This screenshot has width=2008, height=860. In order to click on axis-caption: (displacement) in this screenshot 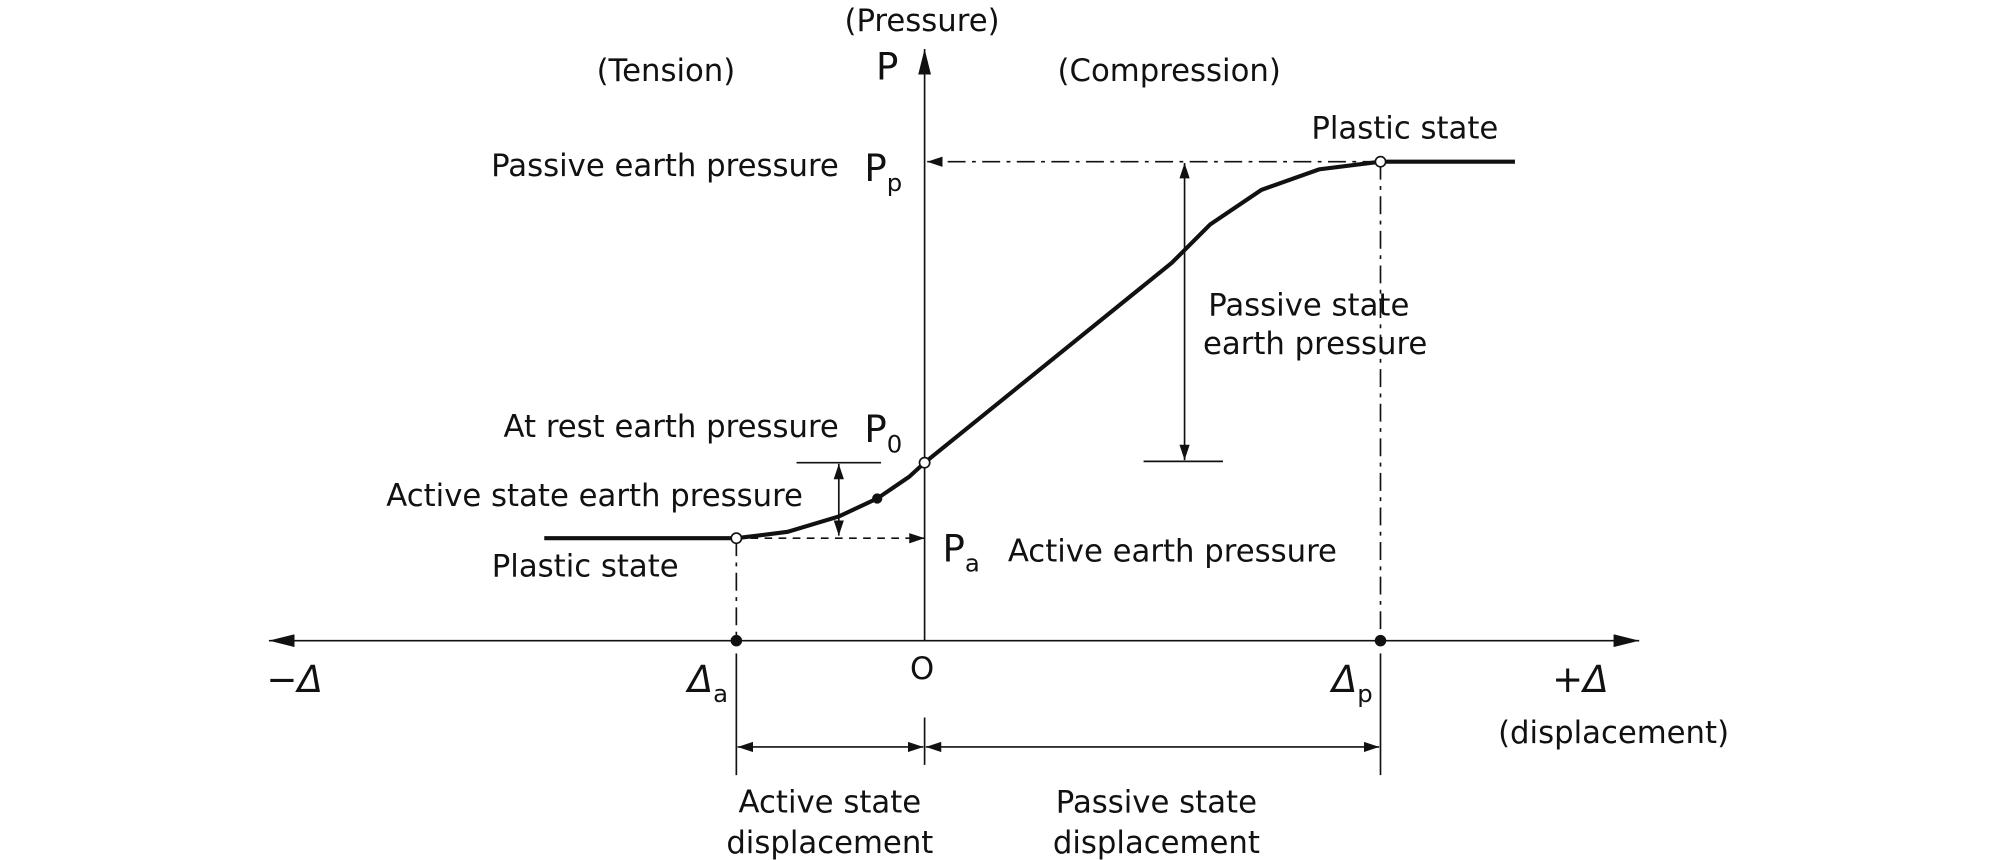, I will do `click(1613, 733)`.